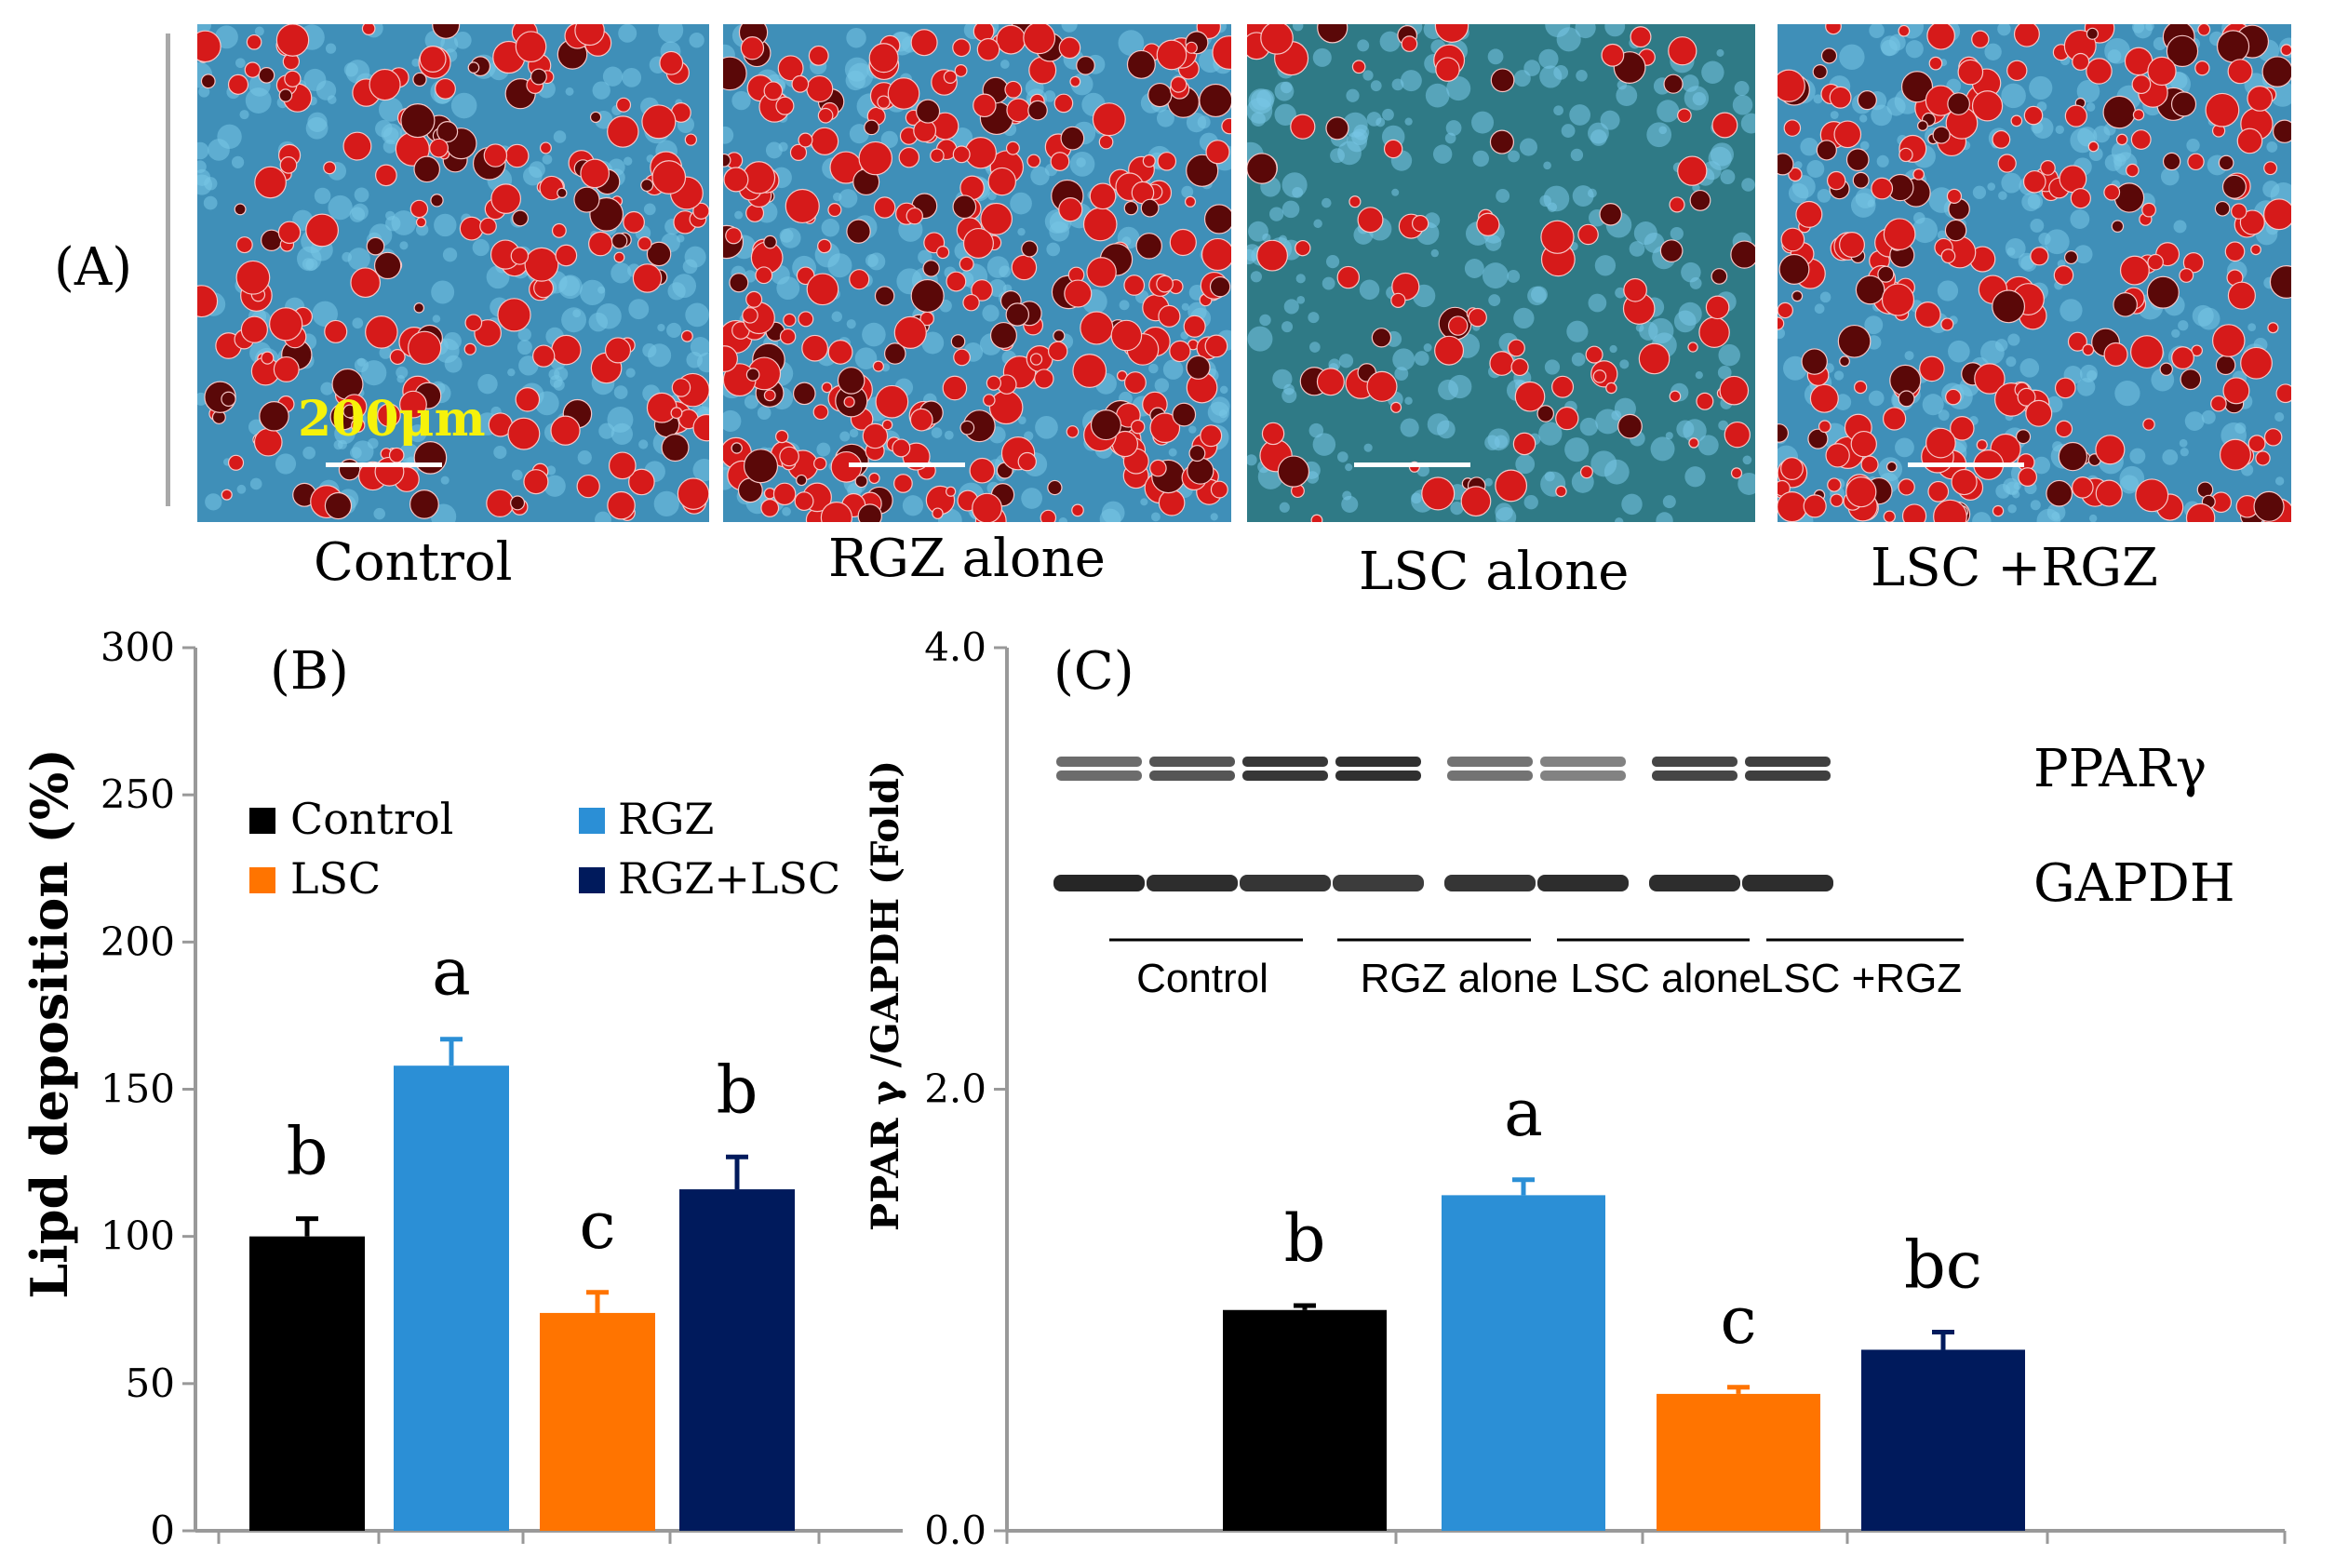  I want to click on legend-label-lsc: LSC, so click(335, 878).